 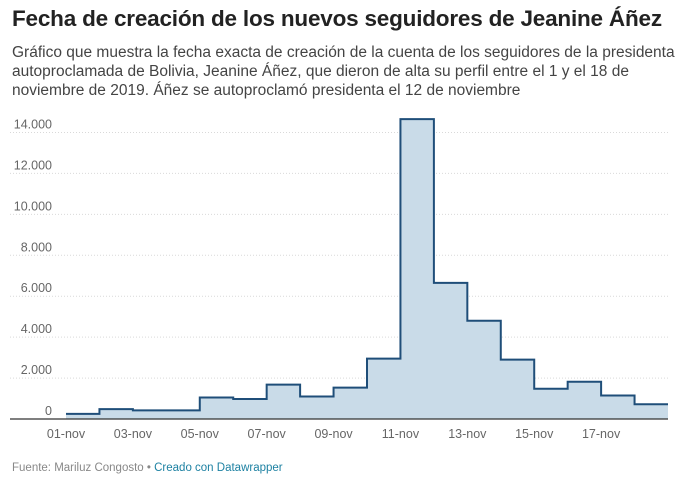 I want to click on datawrapper-credit-link: Creado con Datawrapper, so click(x=218, y=468).